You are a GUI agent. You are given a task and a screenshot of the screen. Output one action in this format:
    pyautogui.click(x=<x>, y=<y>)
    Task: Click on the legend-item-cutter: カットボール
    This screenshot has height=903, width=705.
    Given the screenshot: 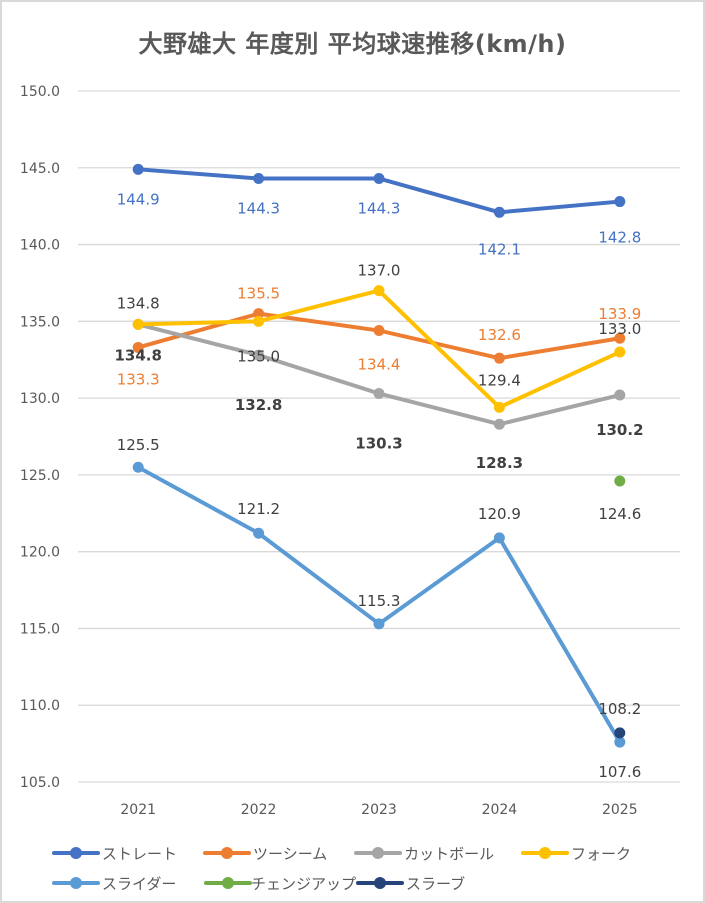 What is the action you would take?
    pyautogui.click(x=437, y=853)
    